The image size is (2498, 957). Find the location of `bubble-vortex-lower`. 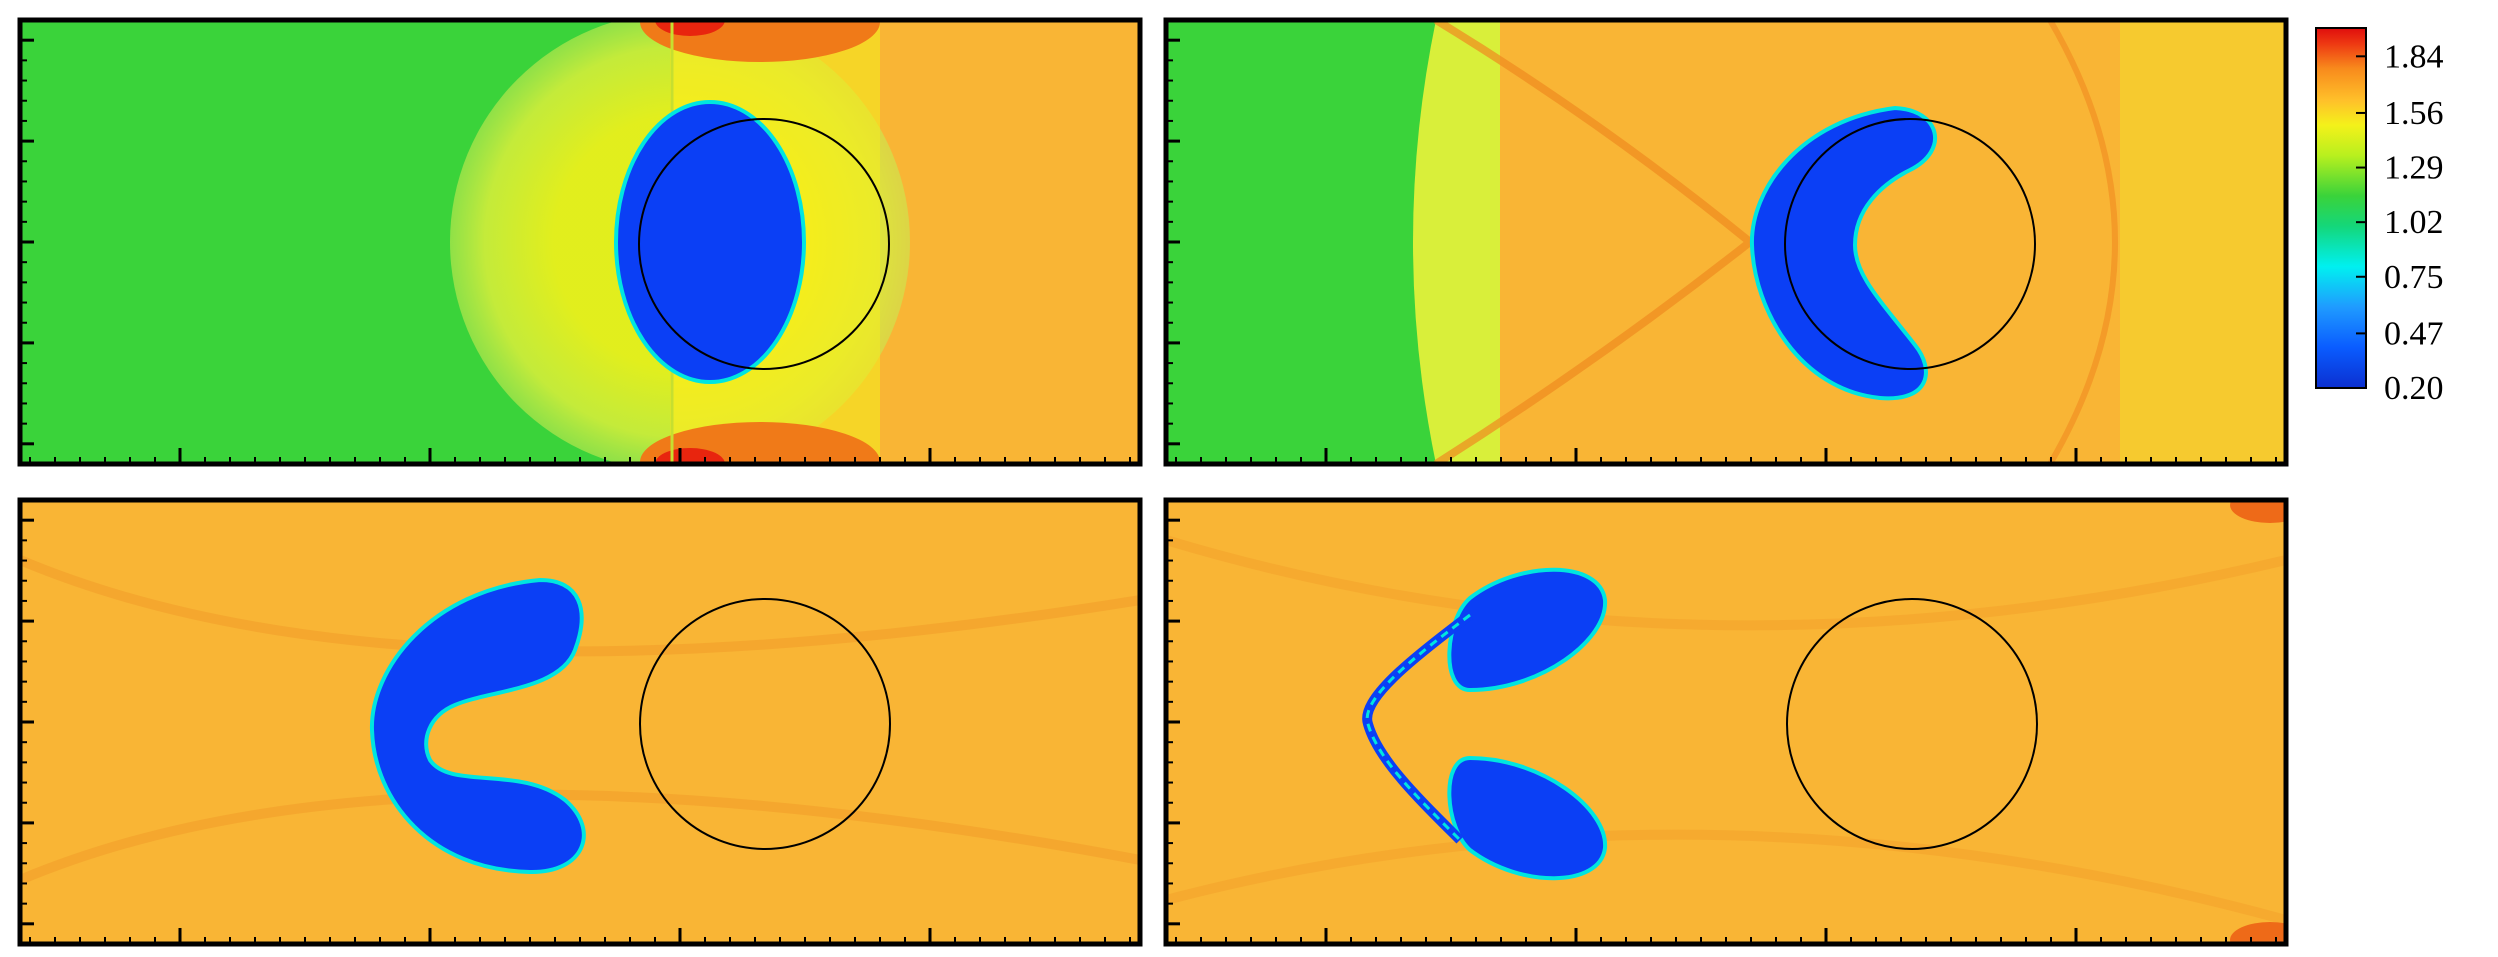

bubble-vortex-lower is located at coordinates (1527, 818).